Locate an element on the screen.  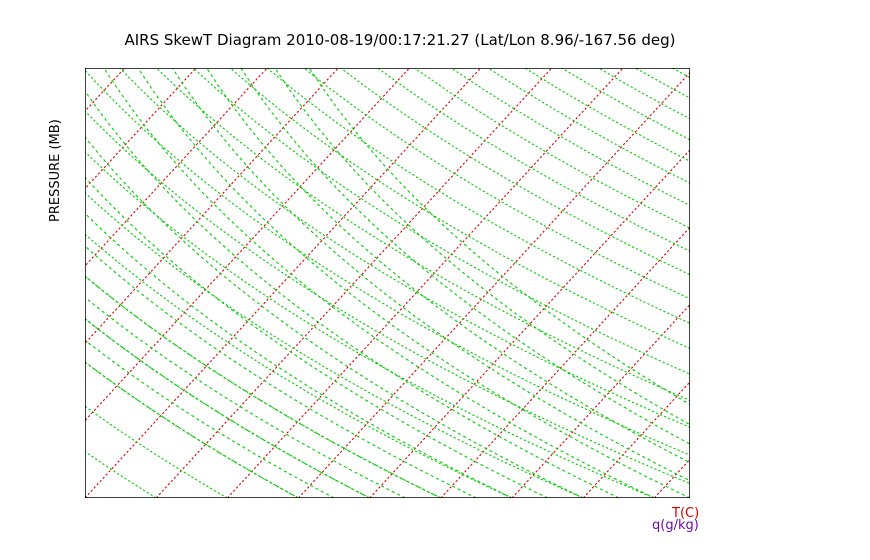
x-axis-temp-label: T(C) is located at coordinates (686, 513).